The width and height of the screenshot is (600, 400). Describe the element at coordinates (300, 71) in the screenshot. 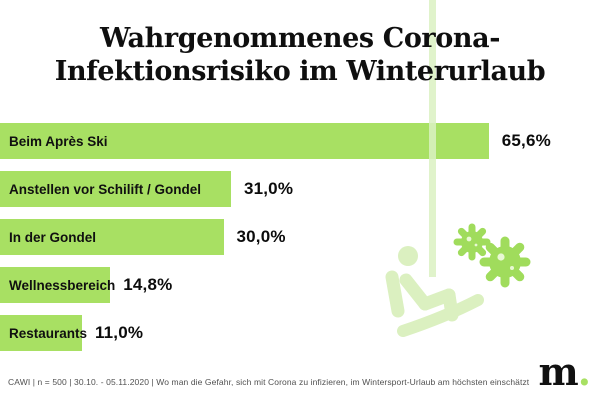

I see `chart-title-line2: Infektionsrisiko im Winterurlaub` at that location.